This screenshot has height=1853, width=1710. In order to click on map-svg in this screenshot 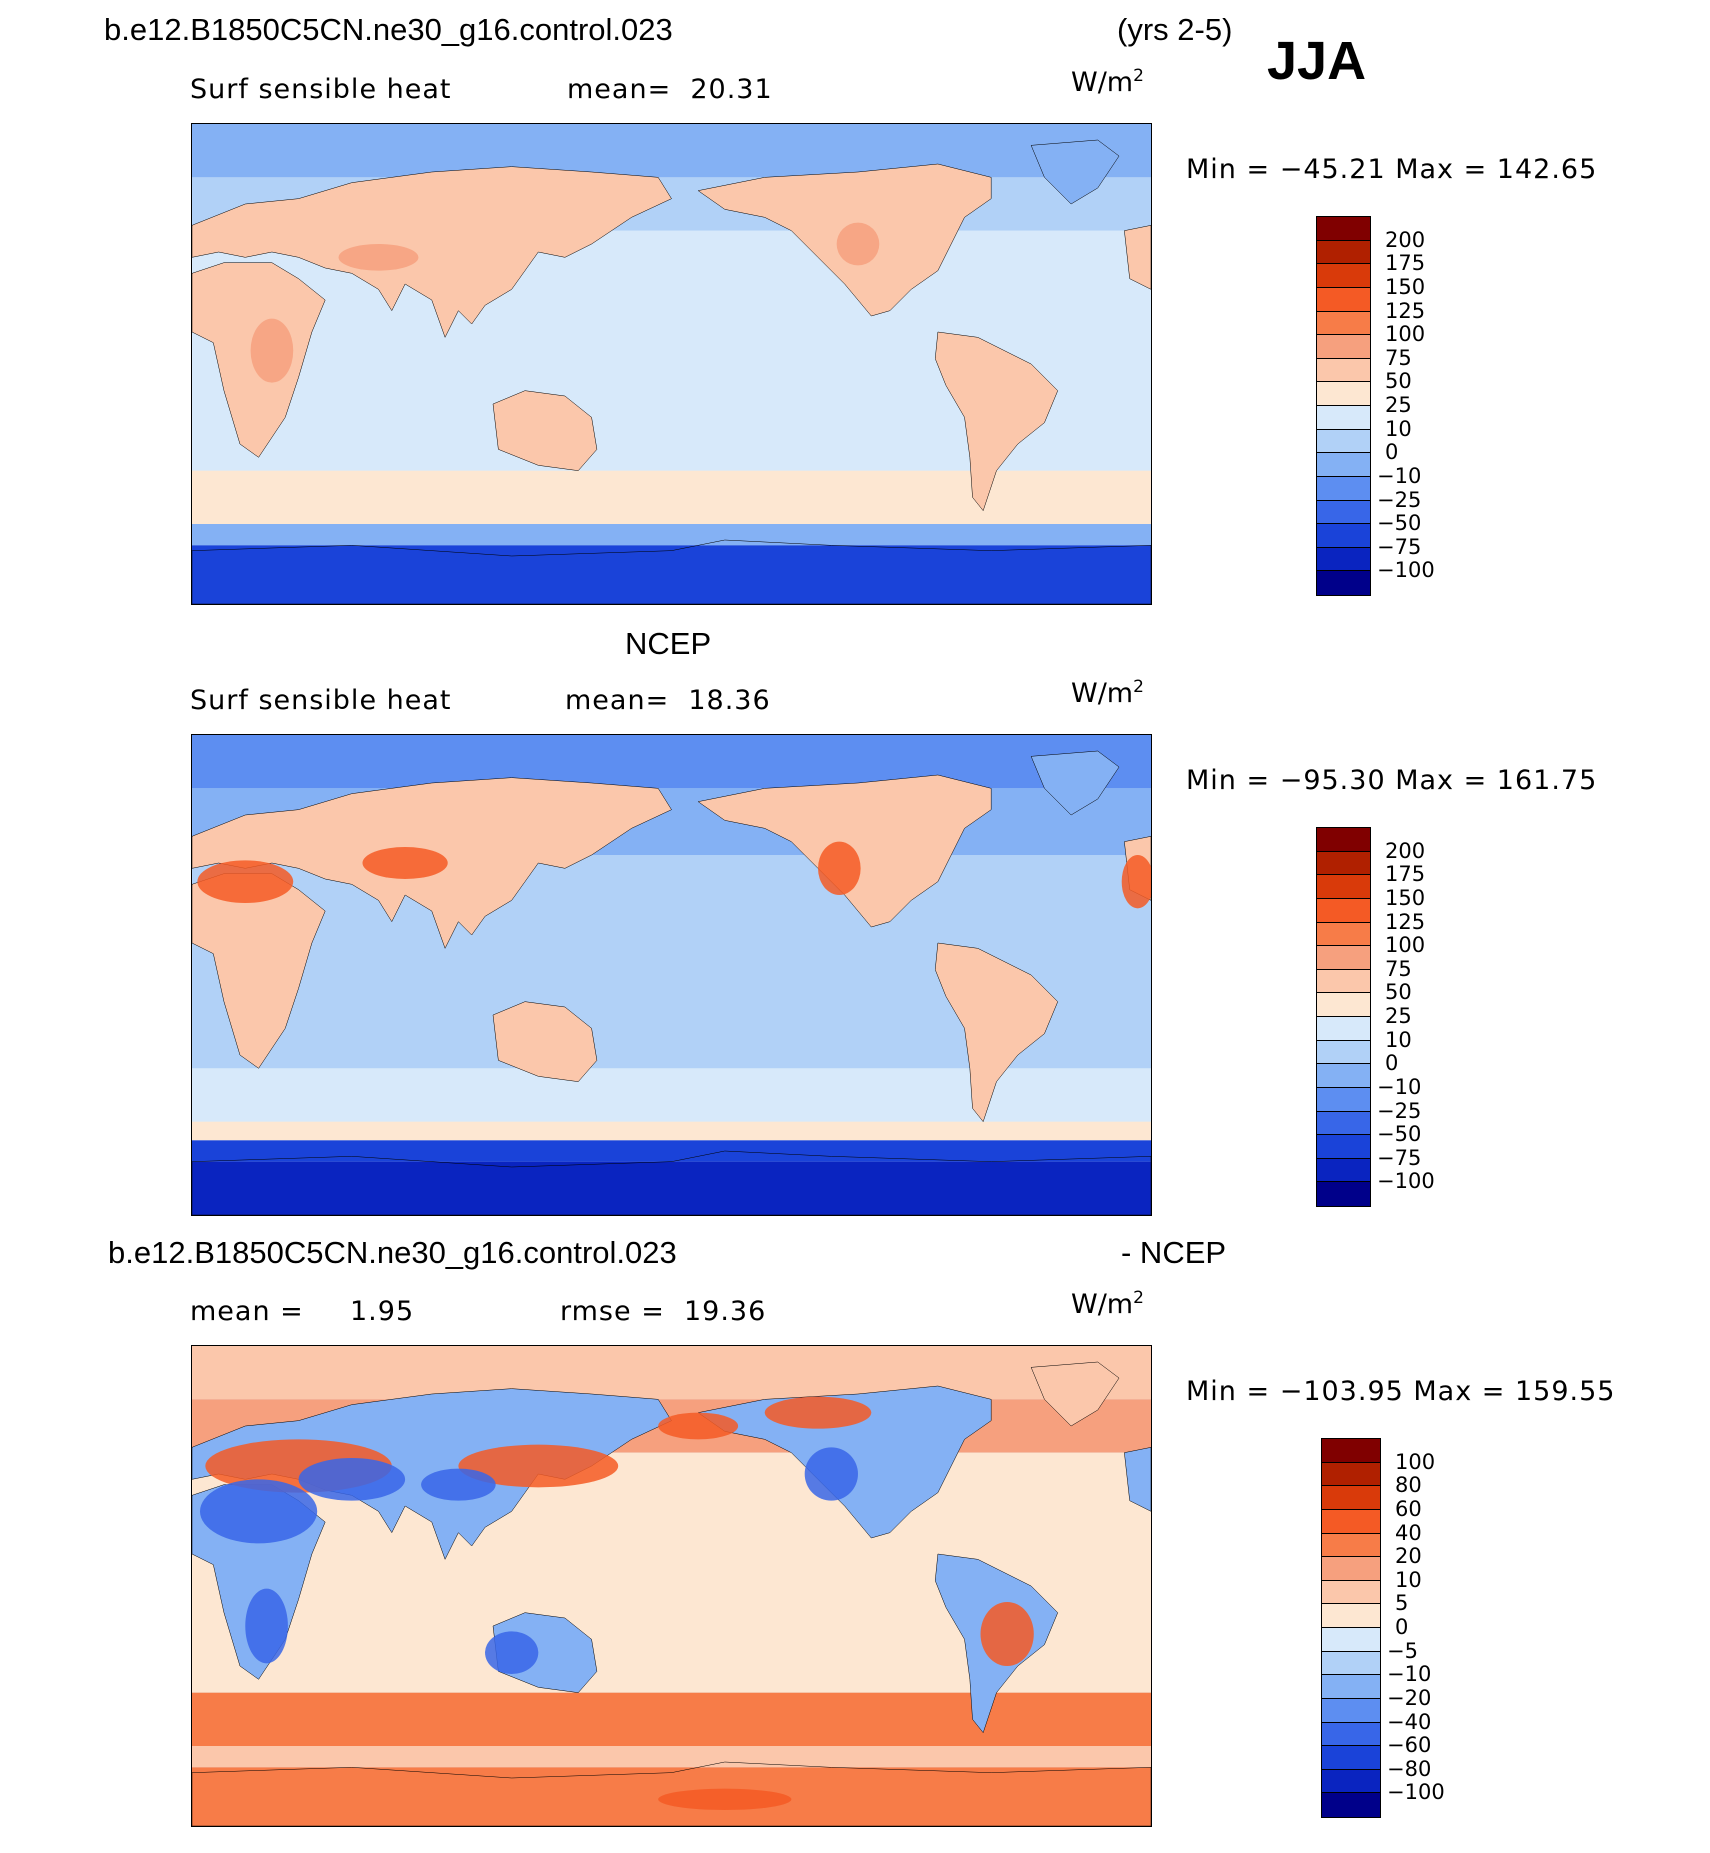, I will do `click(671, 1586)`.